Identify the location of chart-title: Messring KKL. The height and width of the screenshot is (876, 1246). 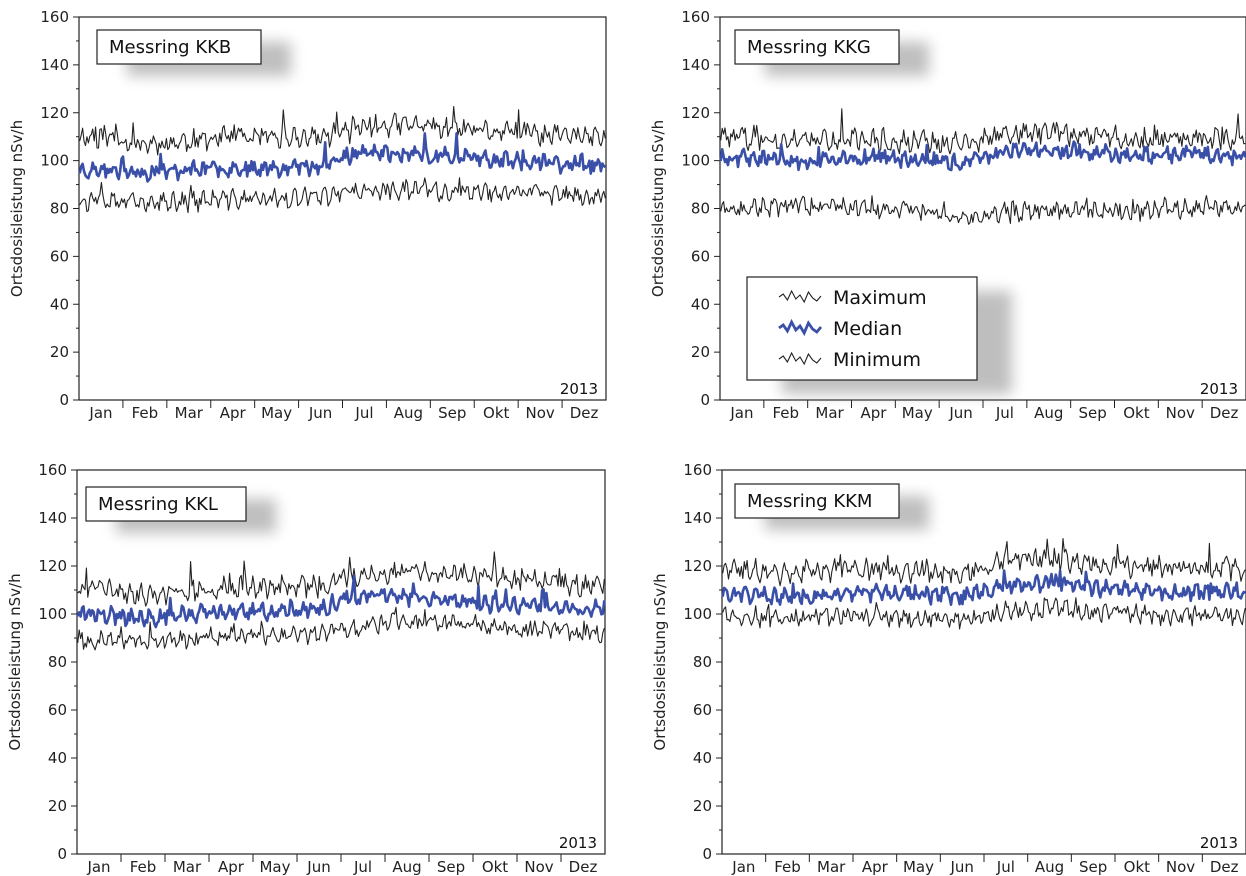
(158, 504).